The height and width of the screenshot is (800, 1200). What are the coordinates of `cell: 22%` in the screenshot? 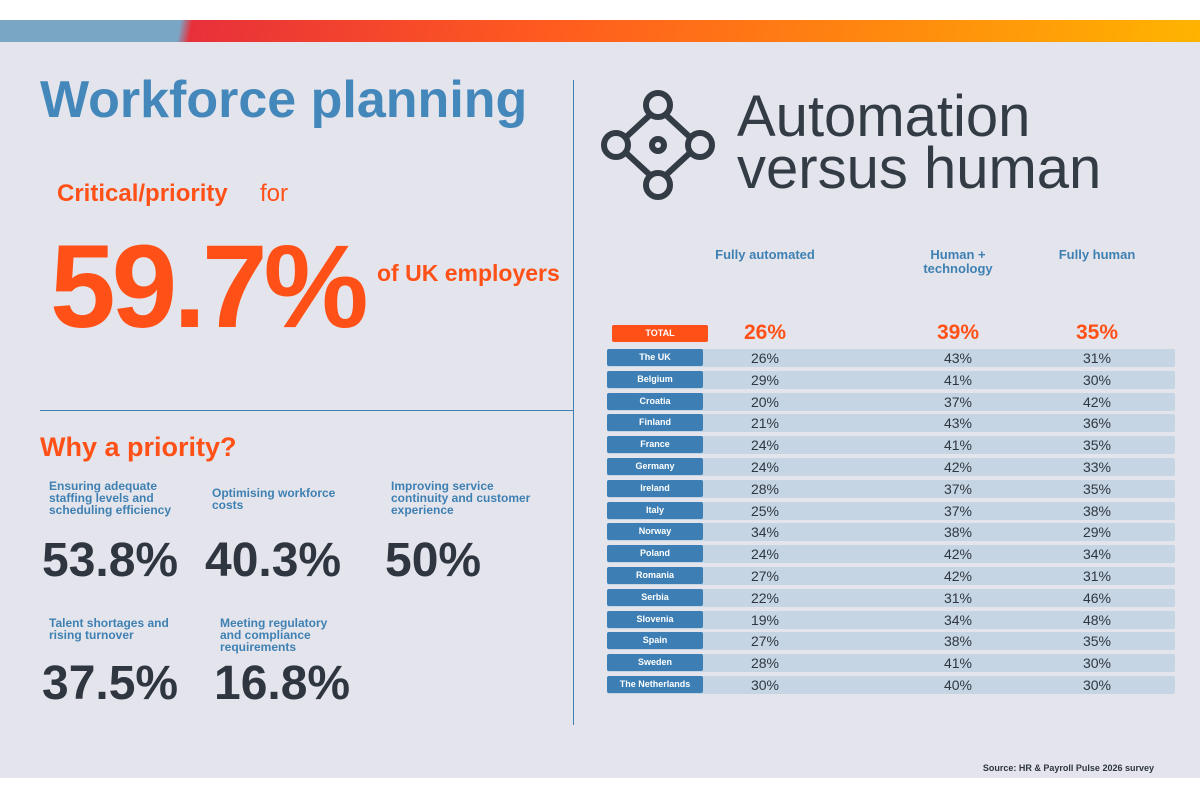 It's located at (765, 597).